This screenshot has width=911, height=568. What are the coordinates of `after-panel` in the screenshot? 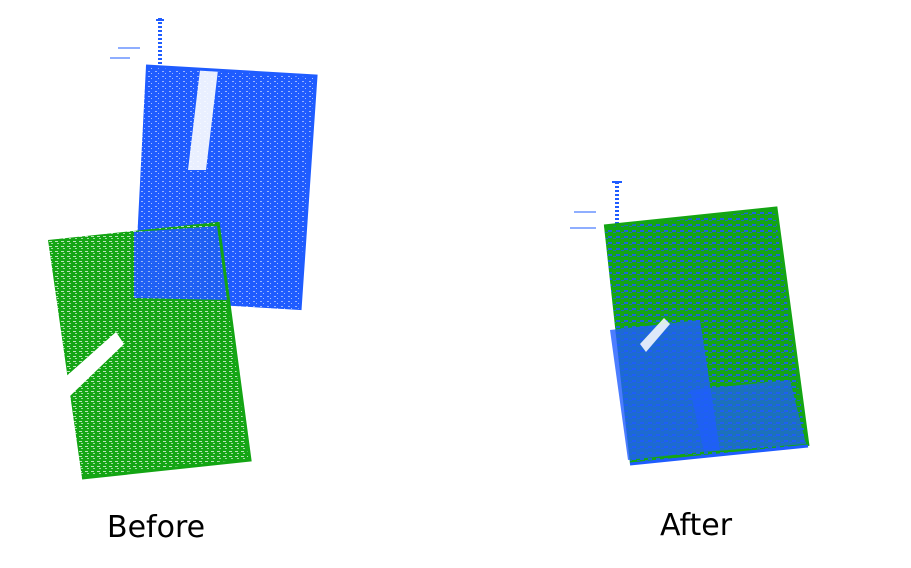 It's located at (690, 323).